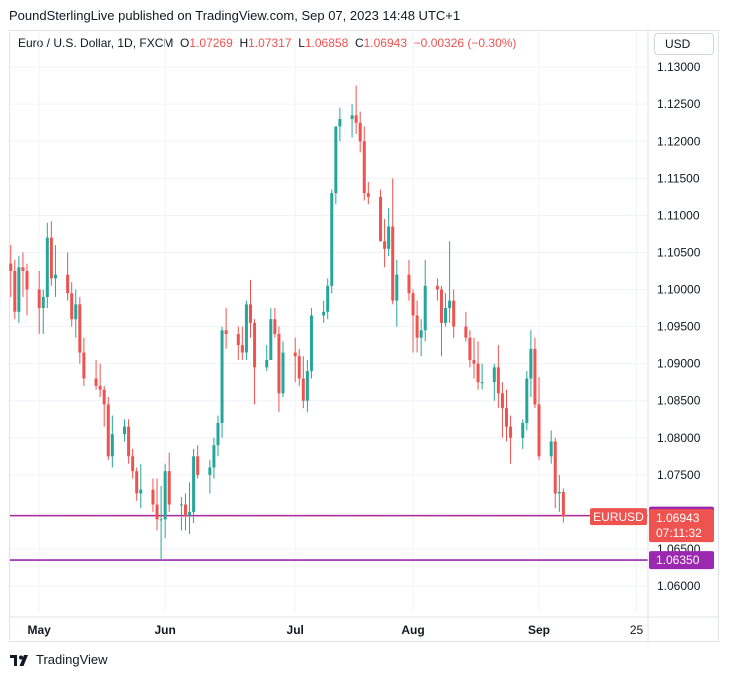 The height and width of the screenshot is (678, 730). What do you see at coordinates (465, 43) in the screenshot?
I see `change-value: −0.00326 (−0.30%)` at bounding box center [465, 43].